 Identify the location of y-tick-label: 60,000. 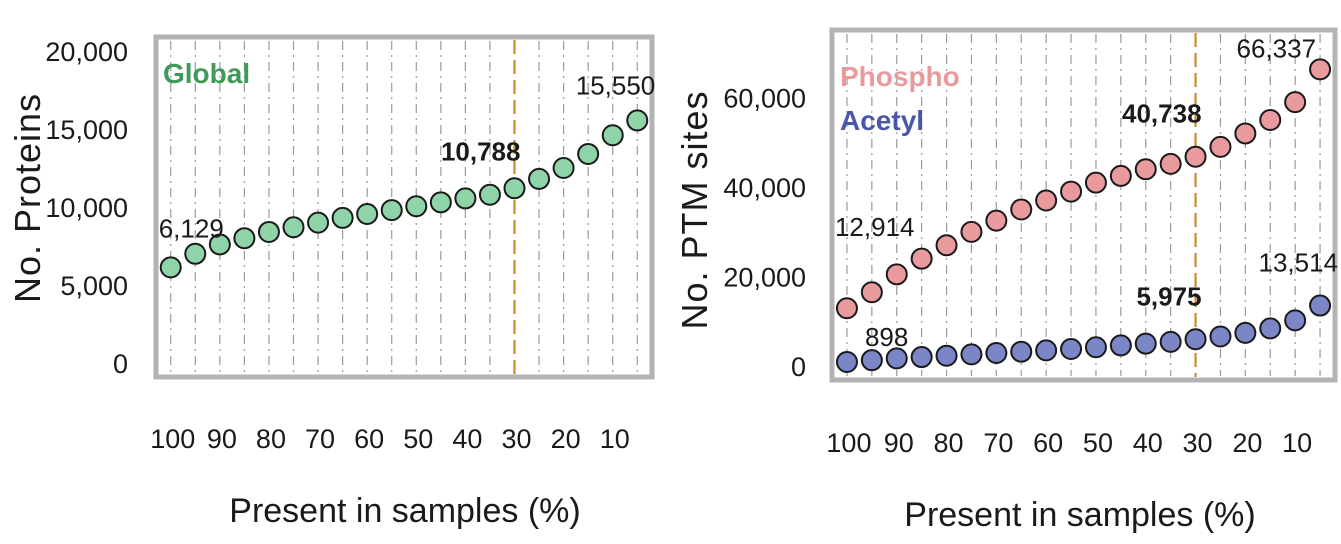
(764, 99).